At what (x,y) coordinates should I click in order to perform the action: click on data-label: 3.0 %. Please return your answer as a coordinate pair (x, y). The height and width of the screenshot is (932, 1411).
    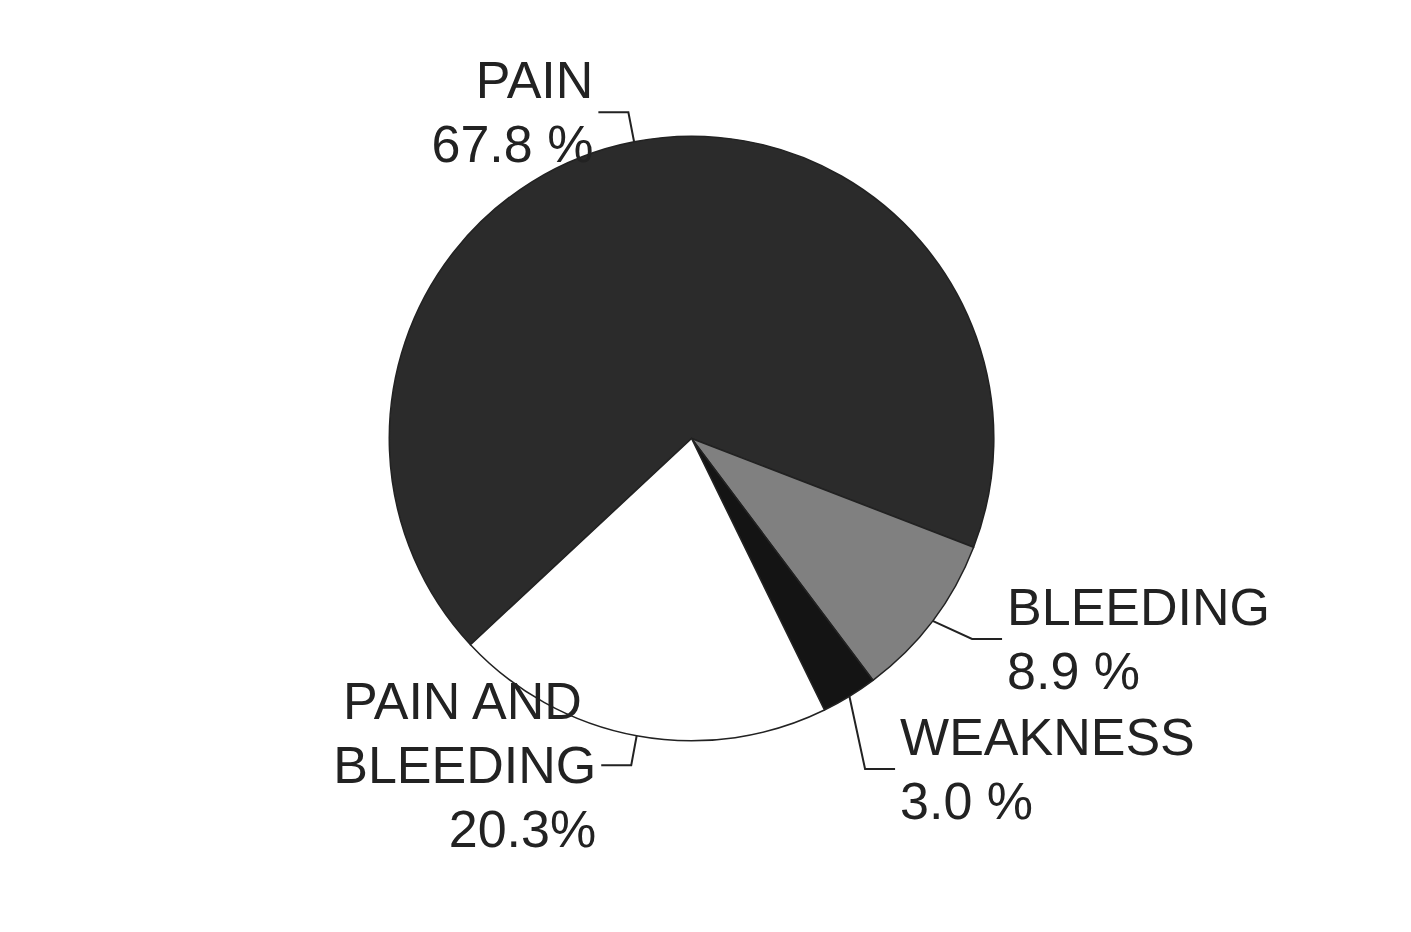
    Looking at the image, I should click on (967, 800).